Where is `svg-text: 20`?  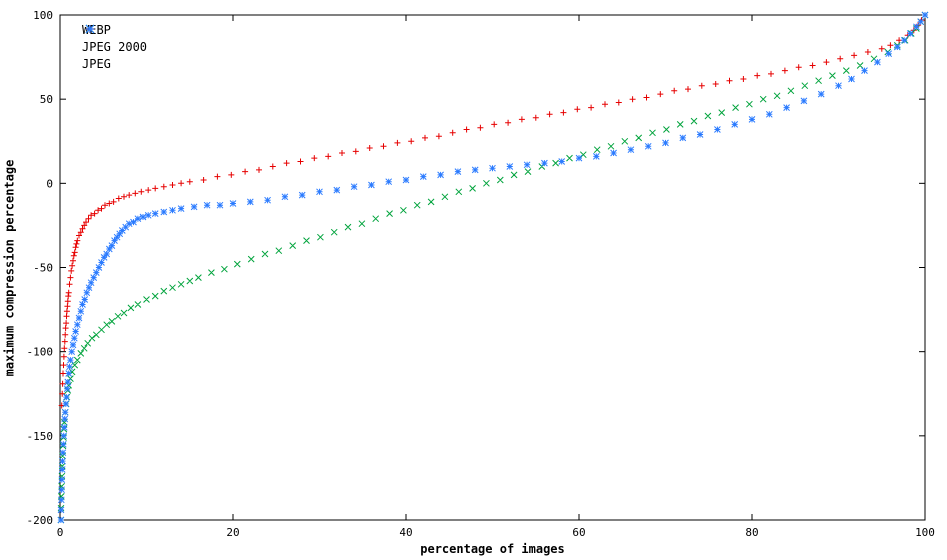
svg-text: 20 is located at coordinates (232, 532).